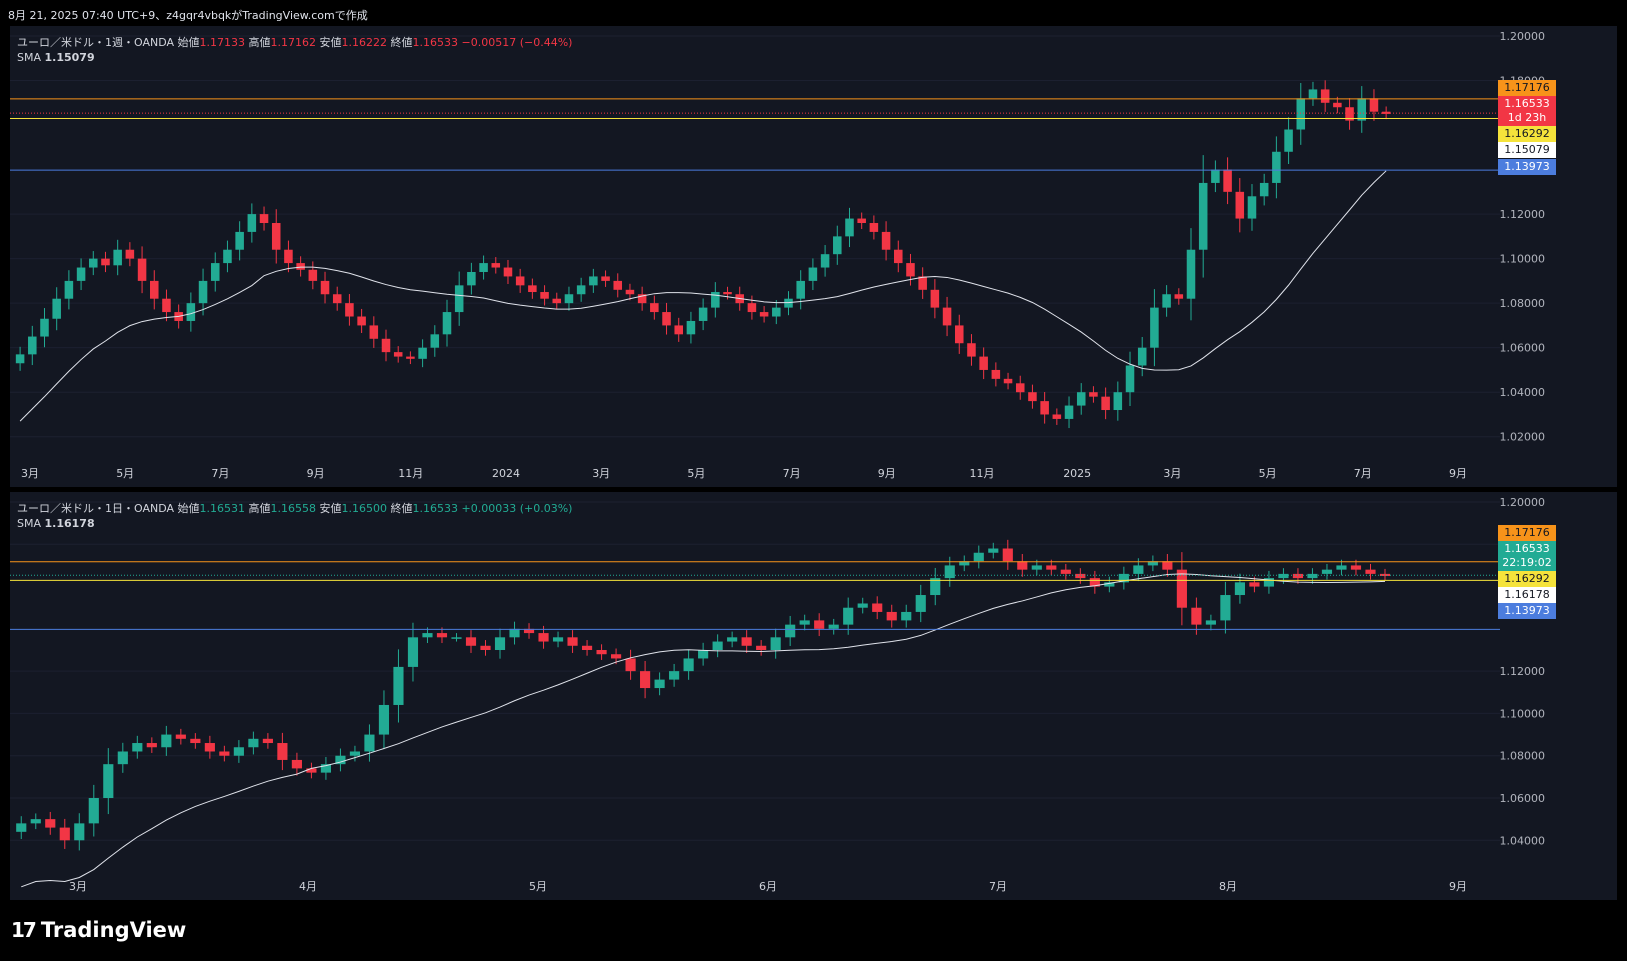 The image size is (1627, 961). Describe the element at coordinates (259, 42) in the screenshot. I see `weekly-high-label: 高値` at that location.